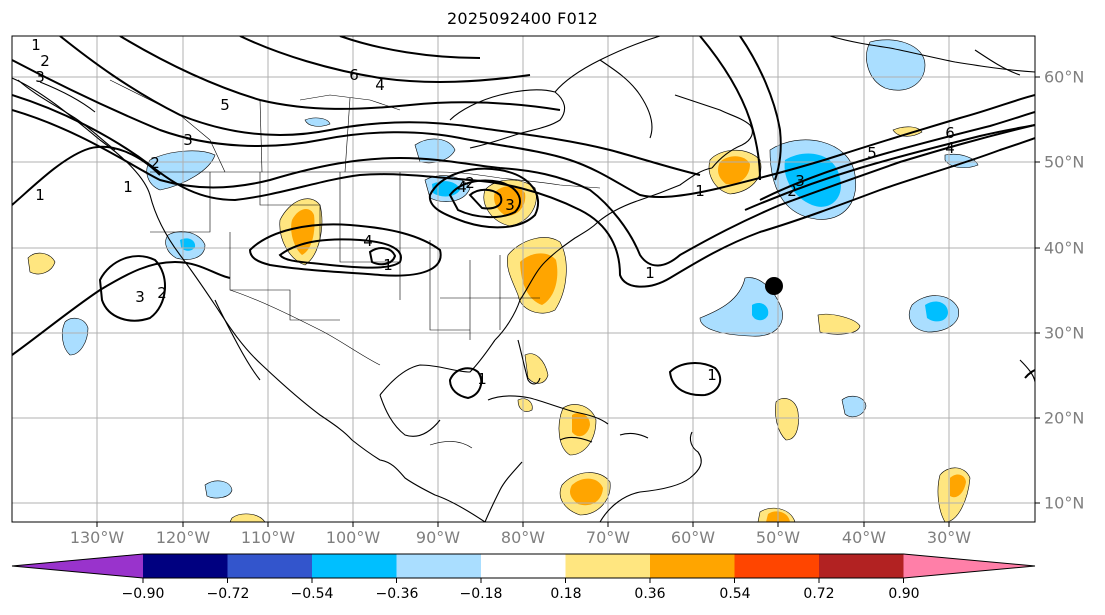 This screenshot has height=615, width=1105. What do you see at coordinates (77, 566) in the screenshot?
I see `colorbar-extend-min` at bounding box center [77, 566].